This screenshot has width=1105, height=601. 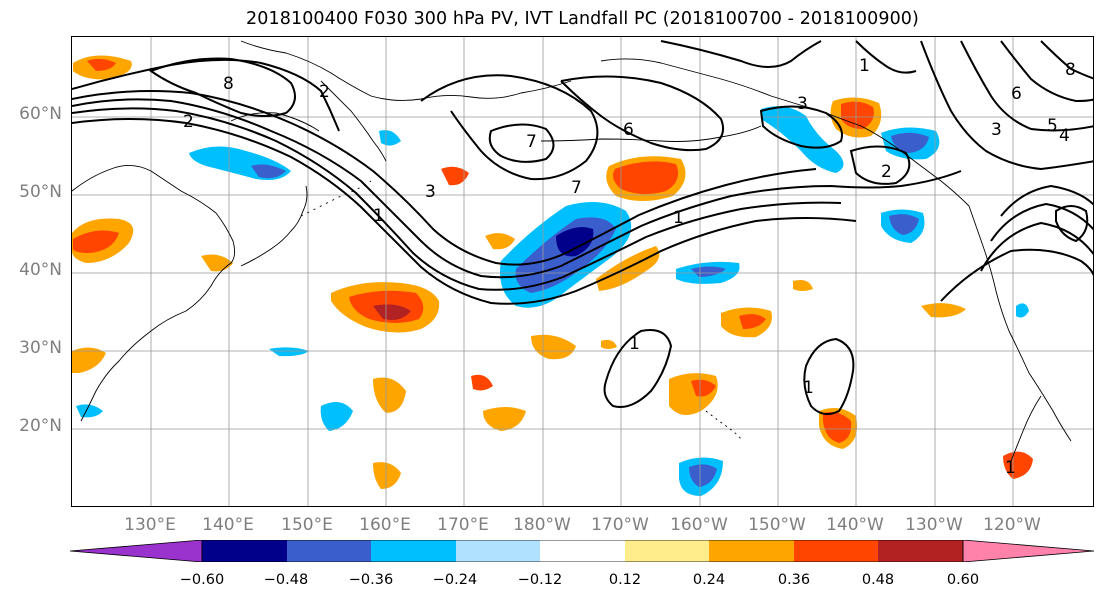 I want to click on lon-label: 170°W, so click(x=620, y=525).